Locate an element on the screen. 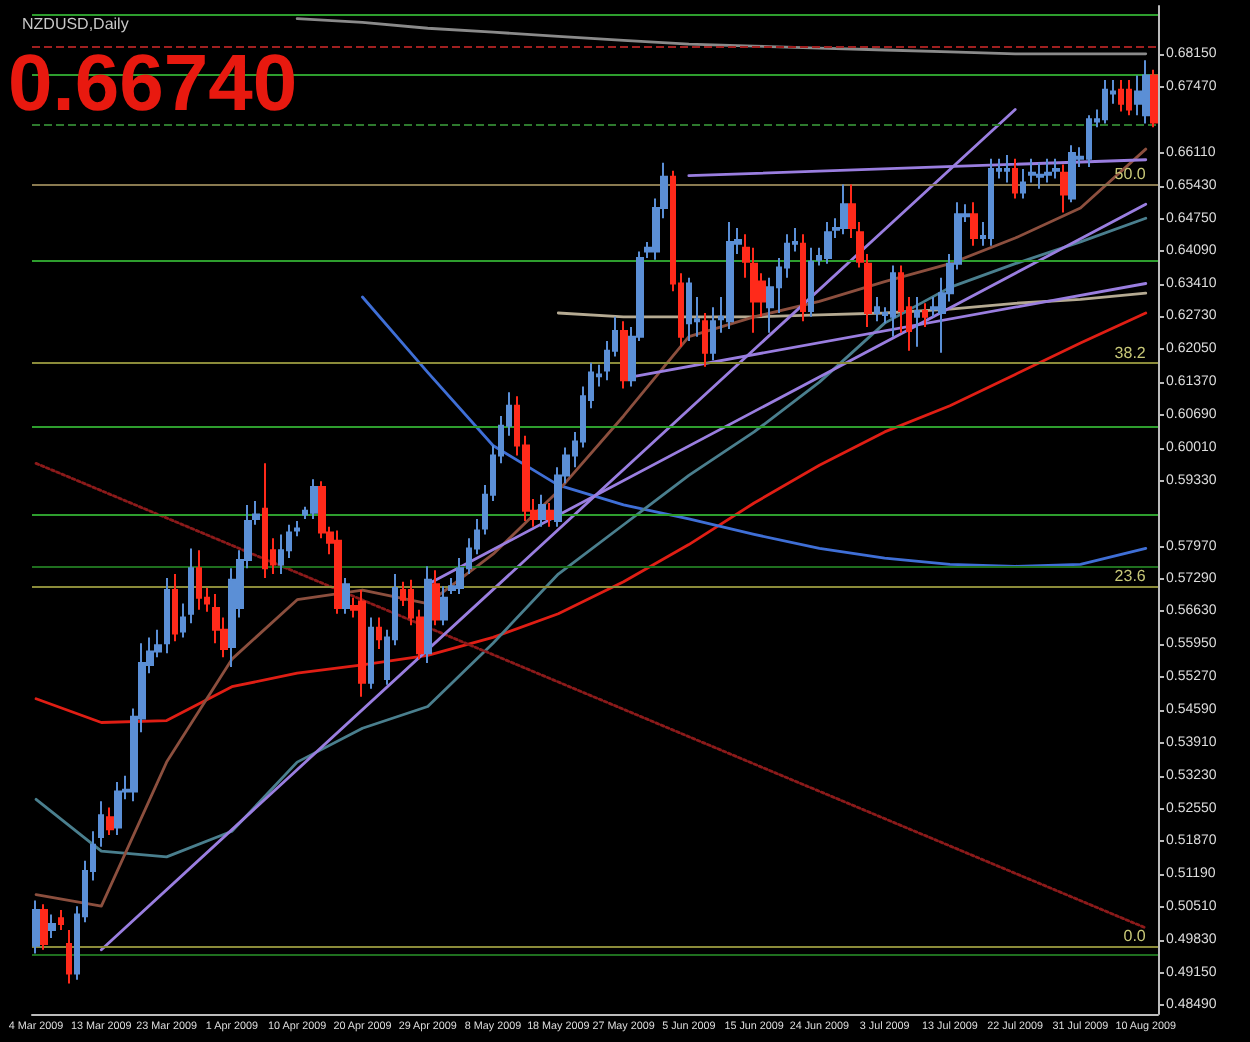  annotation: 0.0 is located at coordinates (1135, 935).